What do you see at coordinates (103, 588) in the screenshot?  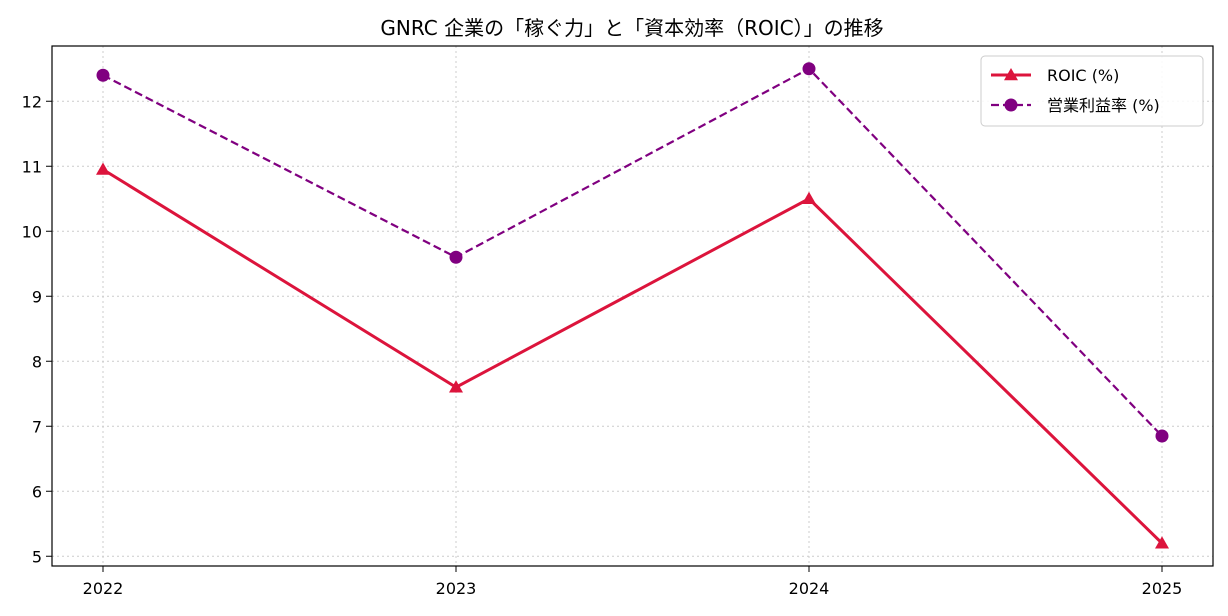 I see `x-tick-label: 2022` at bounding box center [103, 588].